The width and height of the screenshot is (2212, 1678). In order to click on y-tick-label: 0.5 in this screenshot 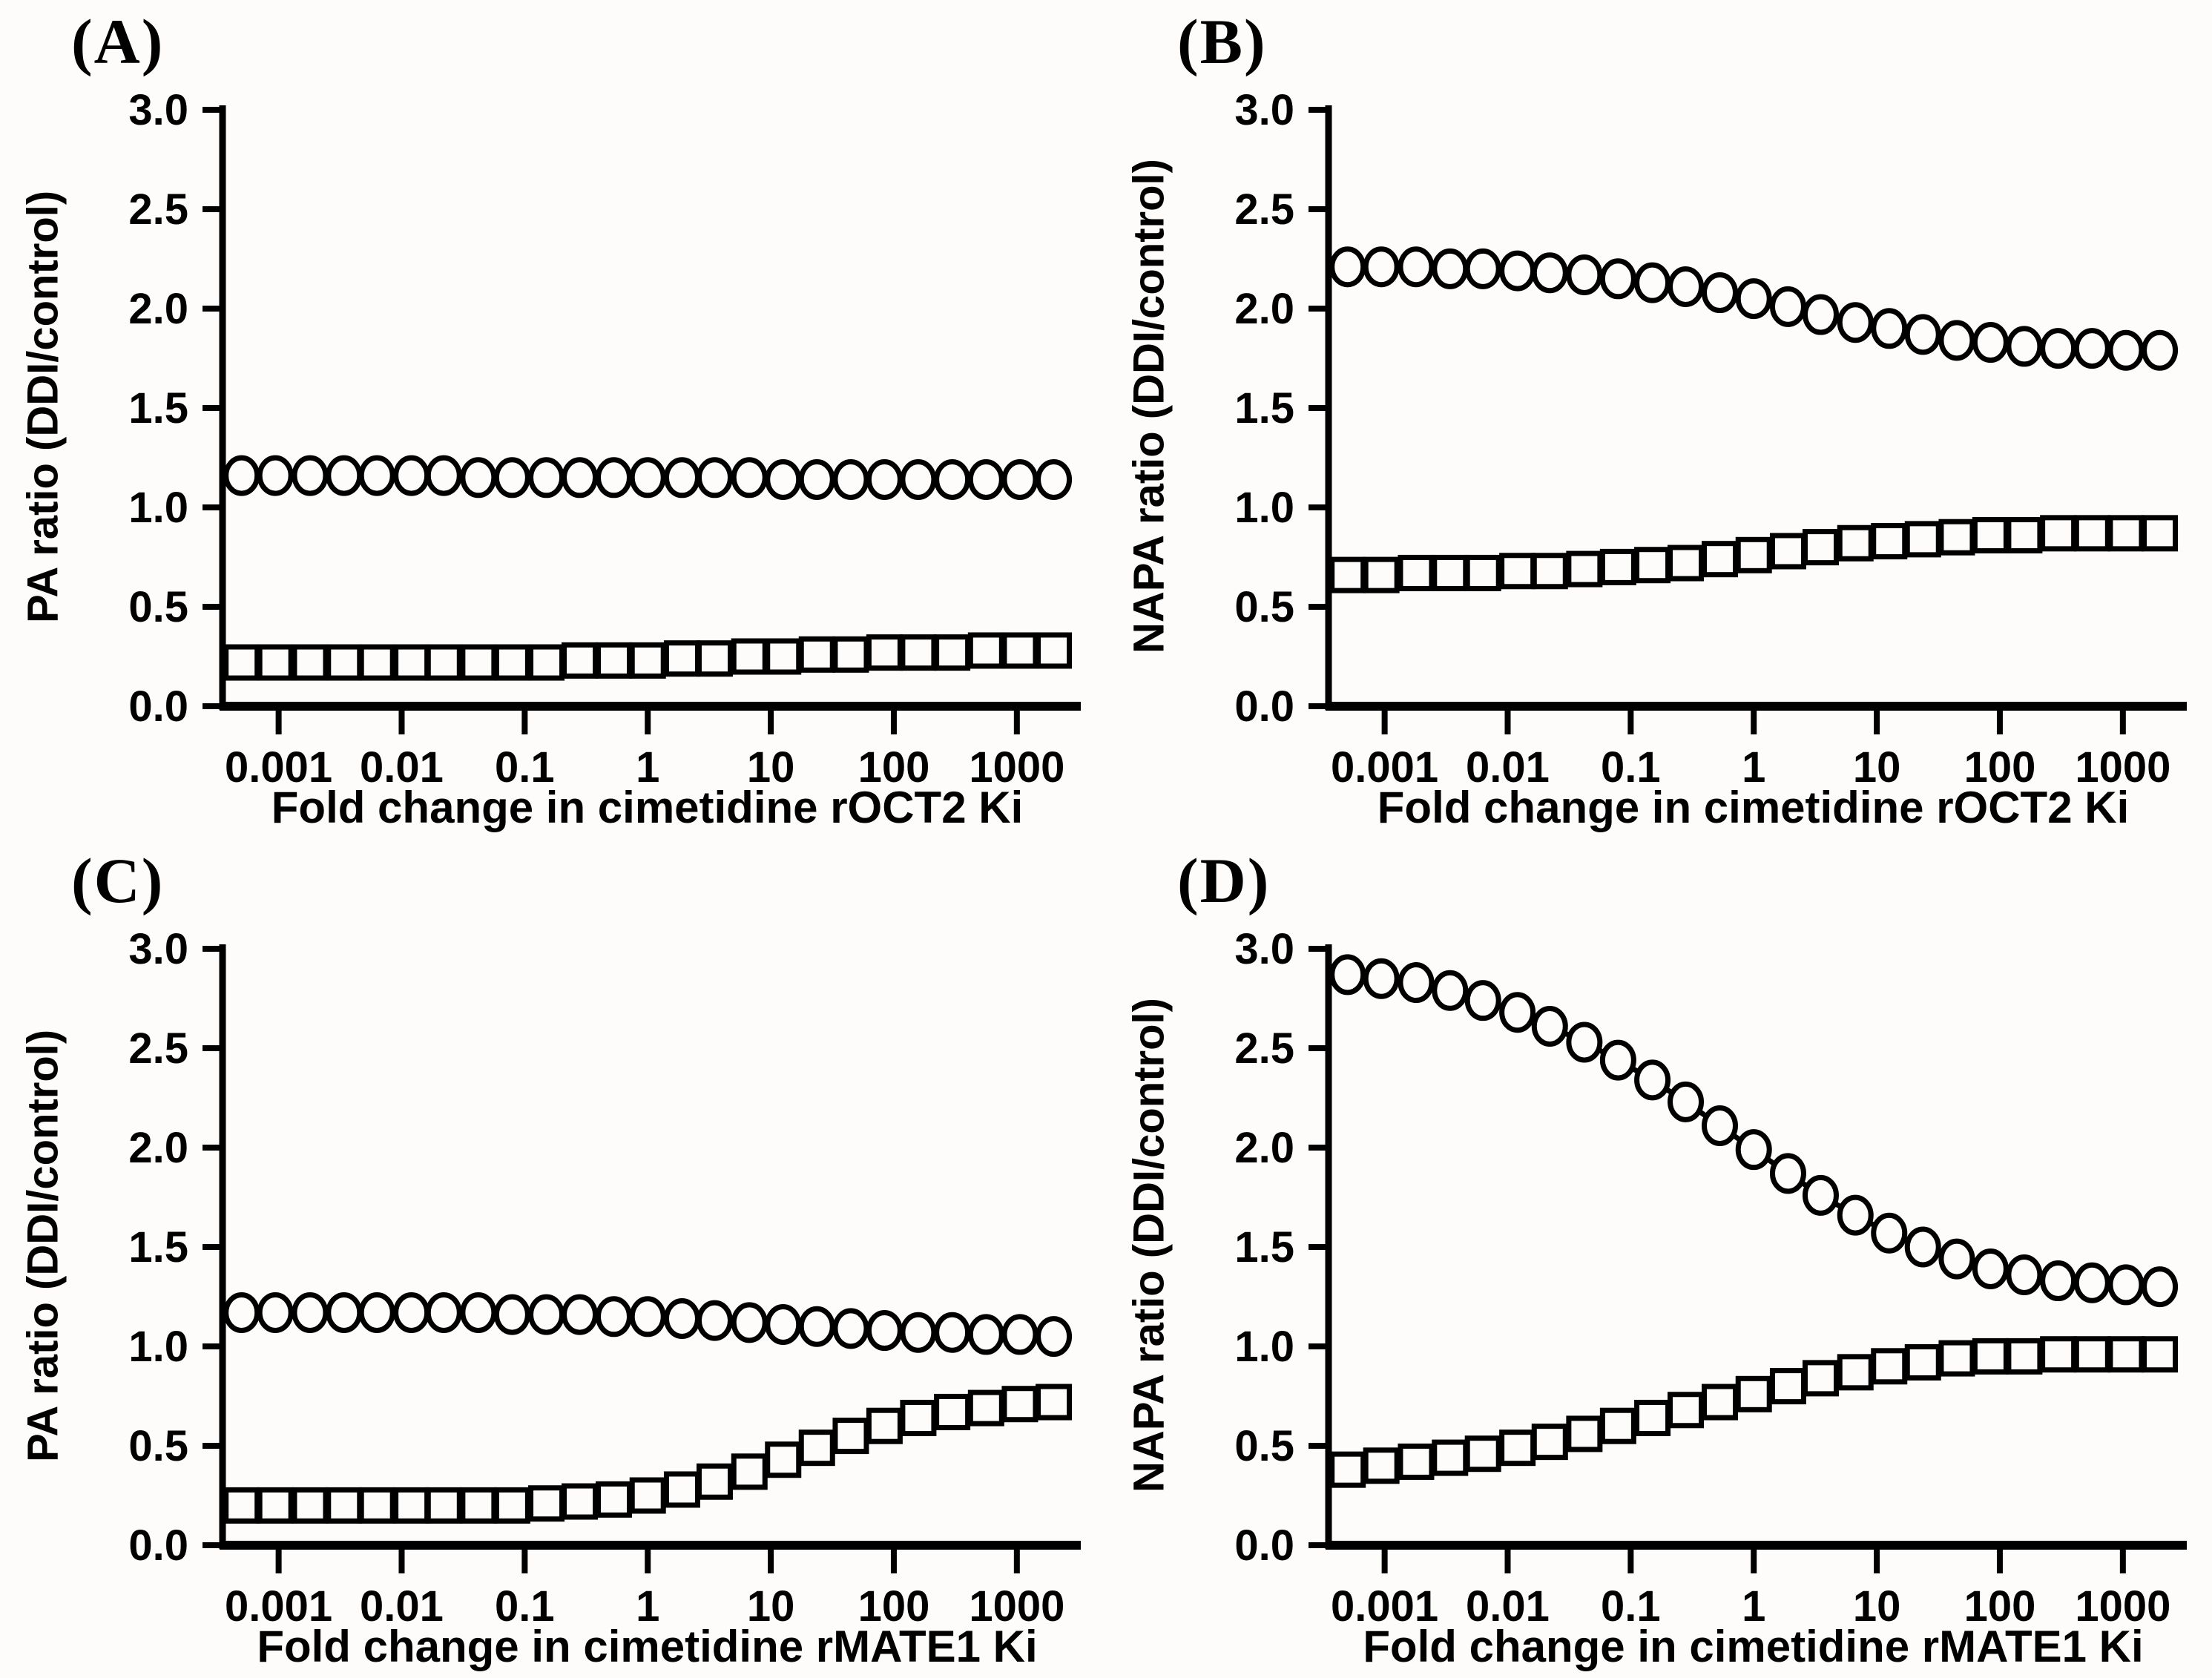, I will do `click(158, 607)`.